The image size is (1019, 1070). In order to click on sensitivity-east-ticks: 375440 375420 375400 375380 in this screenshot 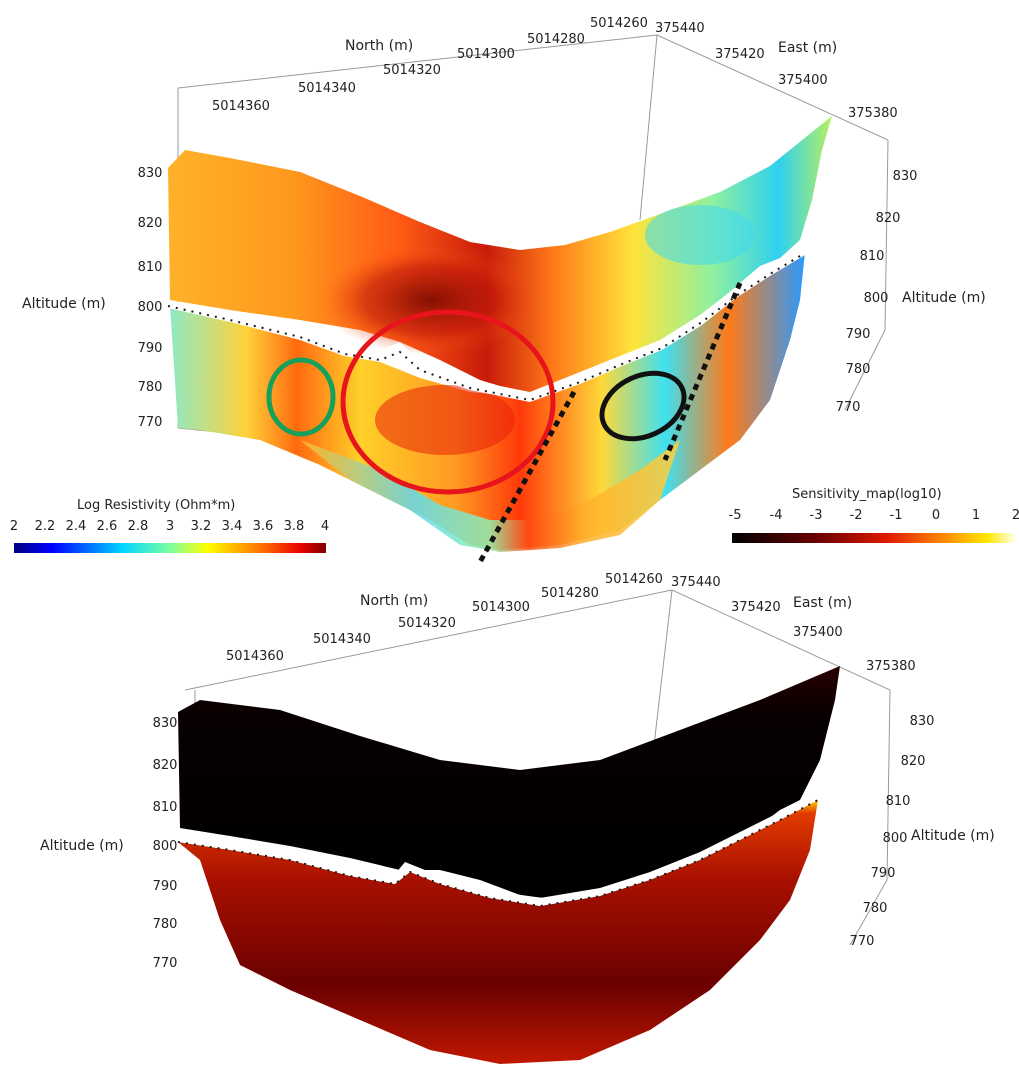, I will do `click(793, 624)`.